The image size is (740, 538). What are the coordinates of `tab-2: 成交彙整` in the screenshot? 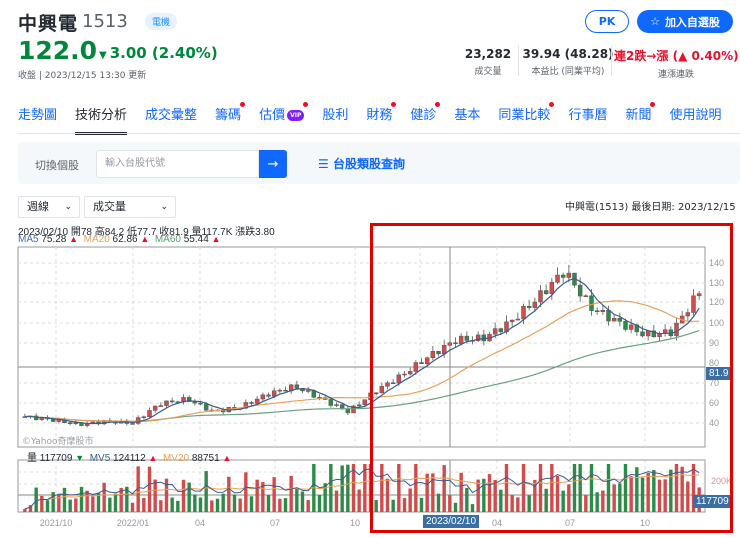 It's located at (171, 115).